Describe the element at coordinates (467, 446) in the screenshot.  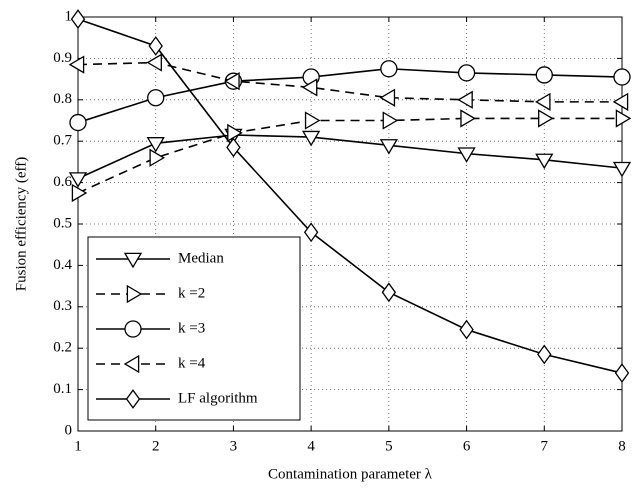
I see `x-tick-label: 6` at that location.